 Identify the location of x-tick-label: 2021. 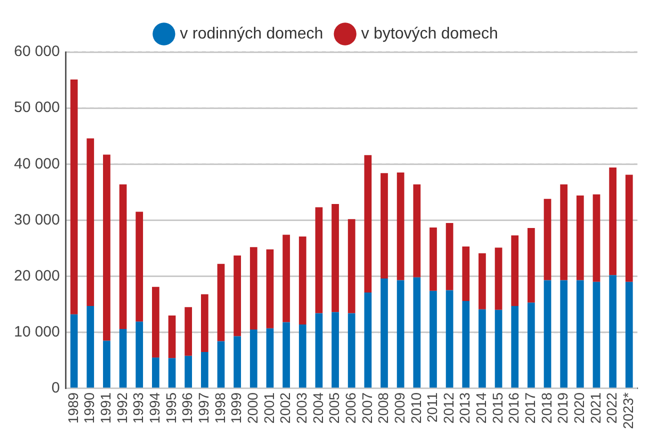
(595, 408).